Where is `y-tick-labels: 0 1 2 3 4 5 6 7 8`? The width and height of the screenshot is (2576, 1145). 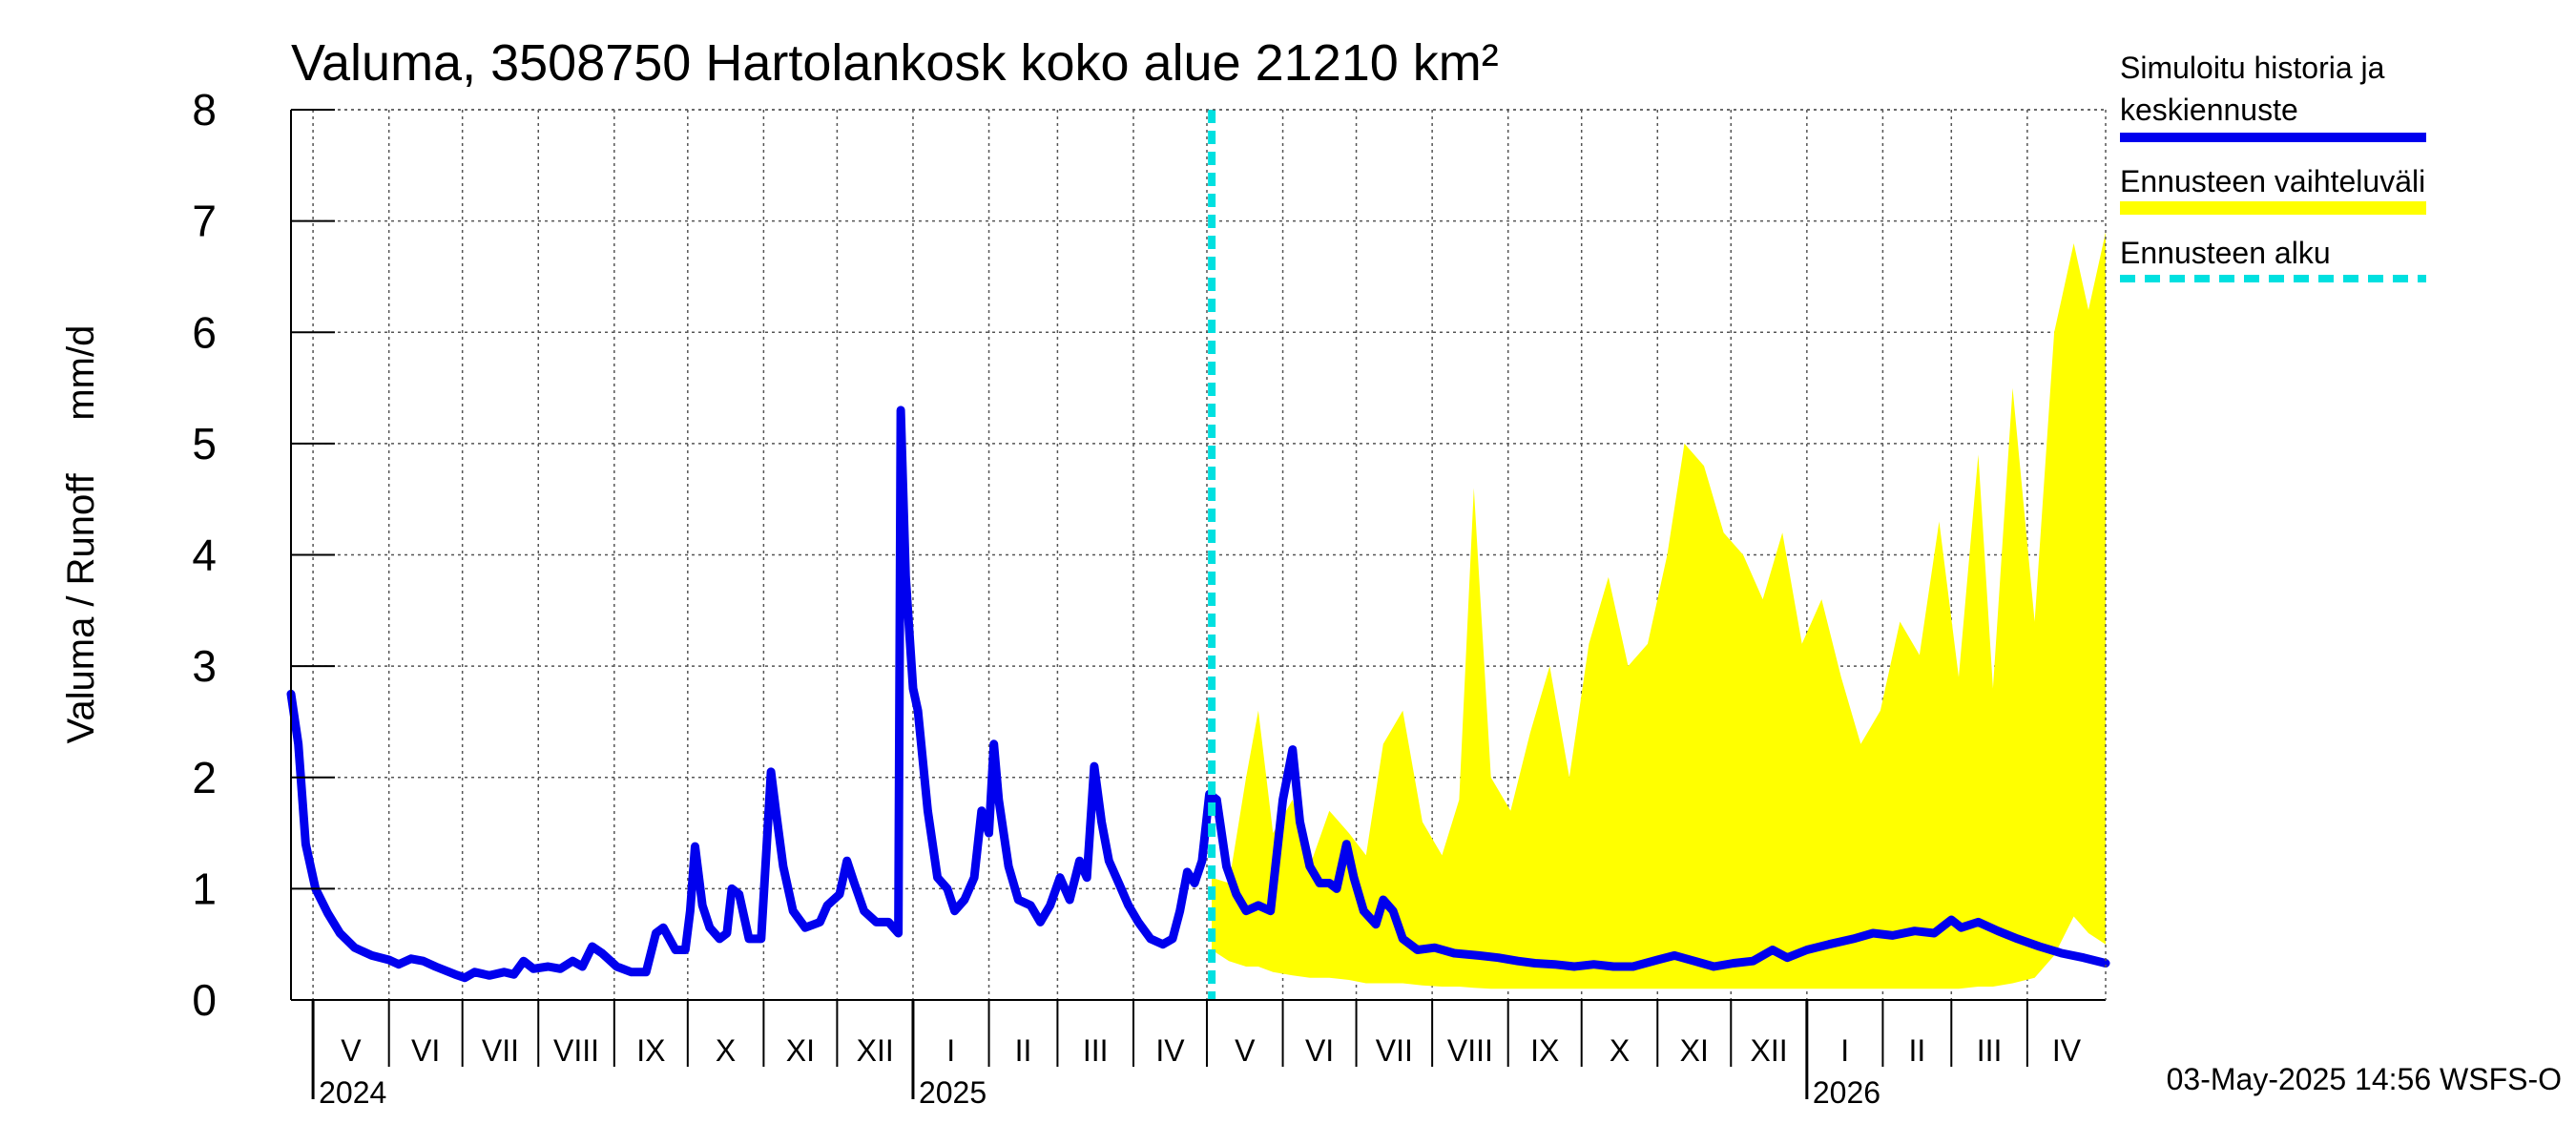
y-tick-labels: 0 1 2 3 4 5 6 7 8 is located at coordinates (263, 555).